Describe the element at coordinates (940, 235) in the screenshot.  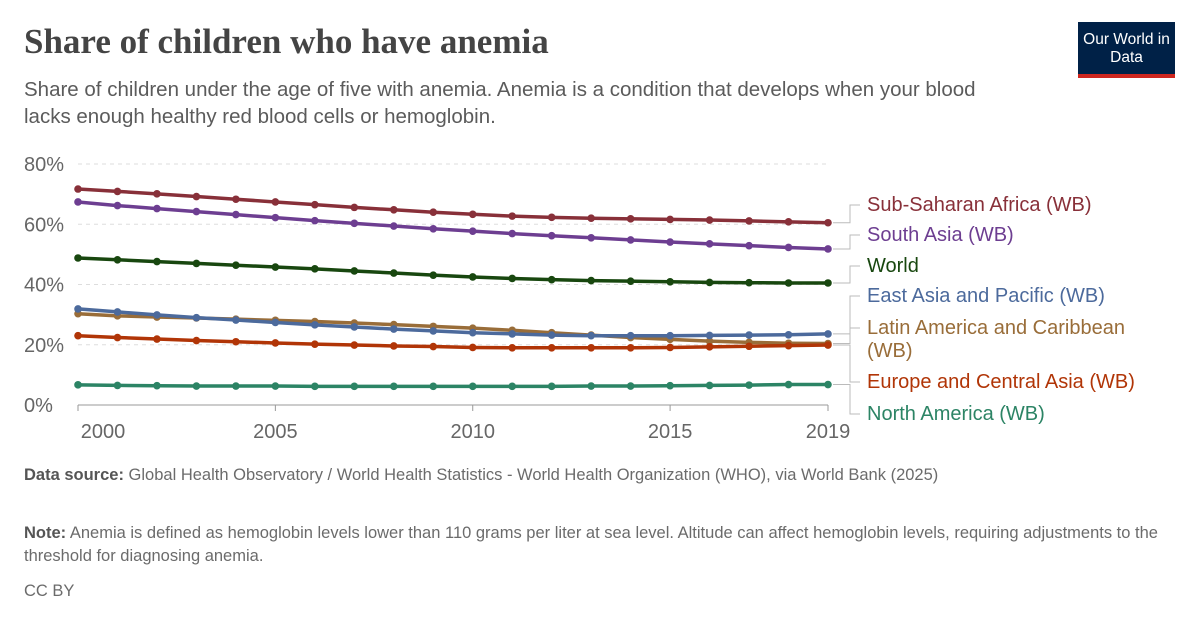
I see `series-label: South Asia (WB)` at that location.